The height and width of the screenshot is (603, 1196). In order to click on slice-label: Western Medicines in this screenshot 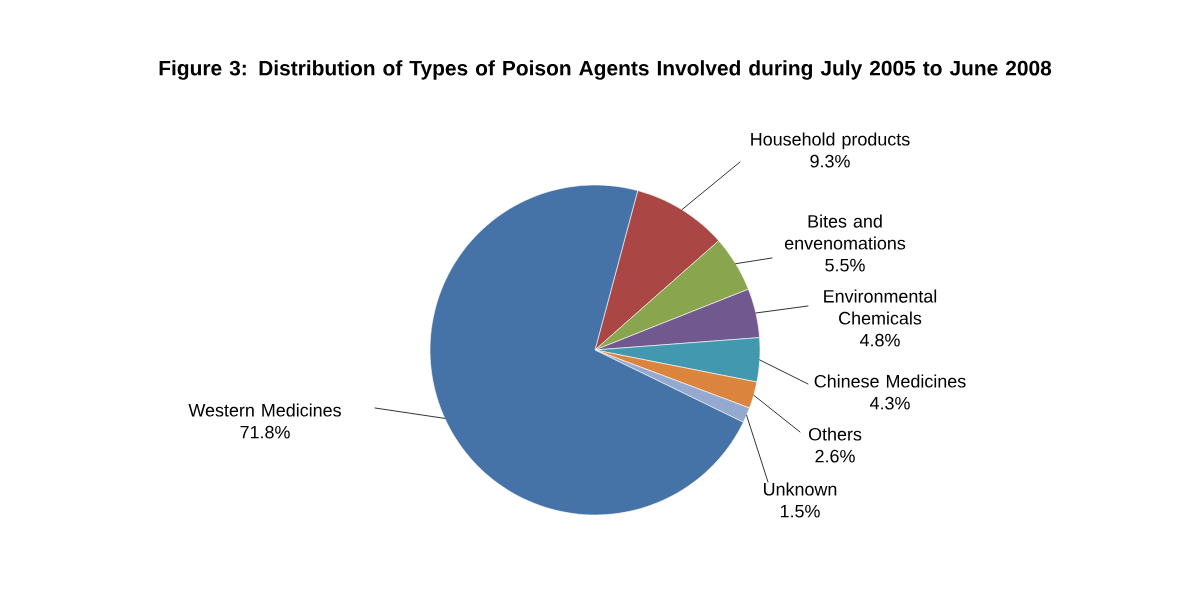, I will do `click(264, 410)`.